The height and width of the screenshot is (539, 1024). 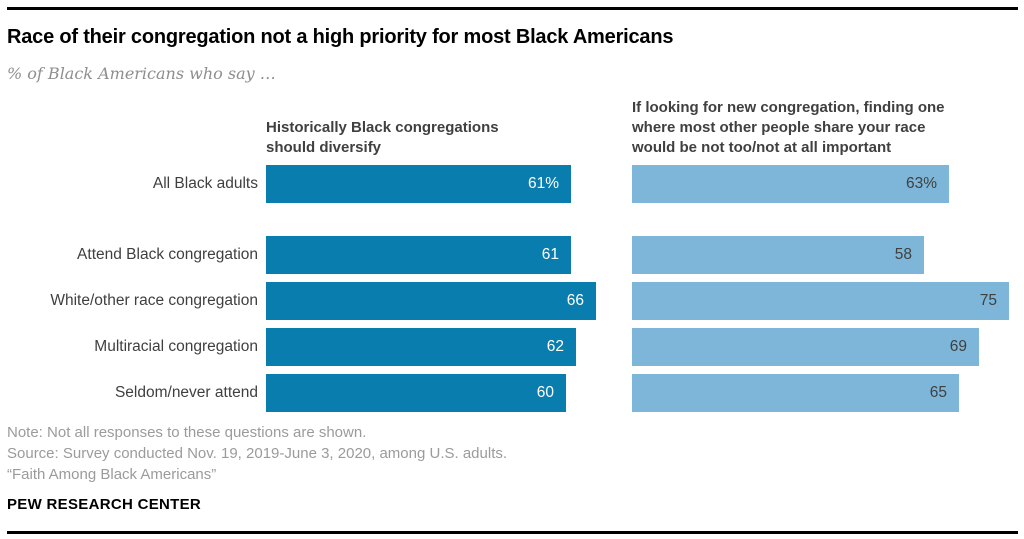 What do you see at coordinates (418, 255) in the screenshot?
I see `bar-diversify: 61` at bounding box center [418, 255].